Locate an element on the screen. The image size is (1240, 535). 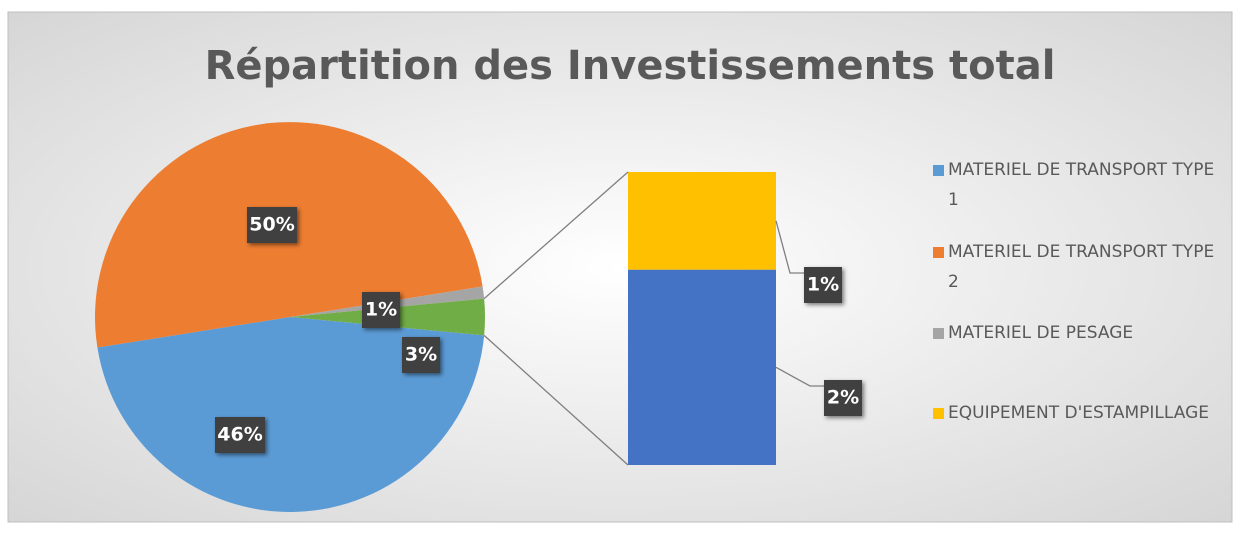
legend-label: MATERIEL DE TRANSPORT TYPE 2 is located at coordinates (1081, 267).